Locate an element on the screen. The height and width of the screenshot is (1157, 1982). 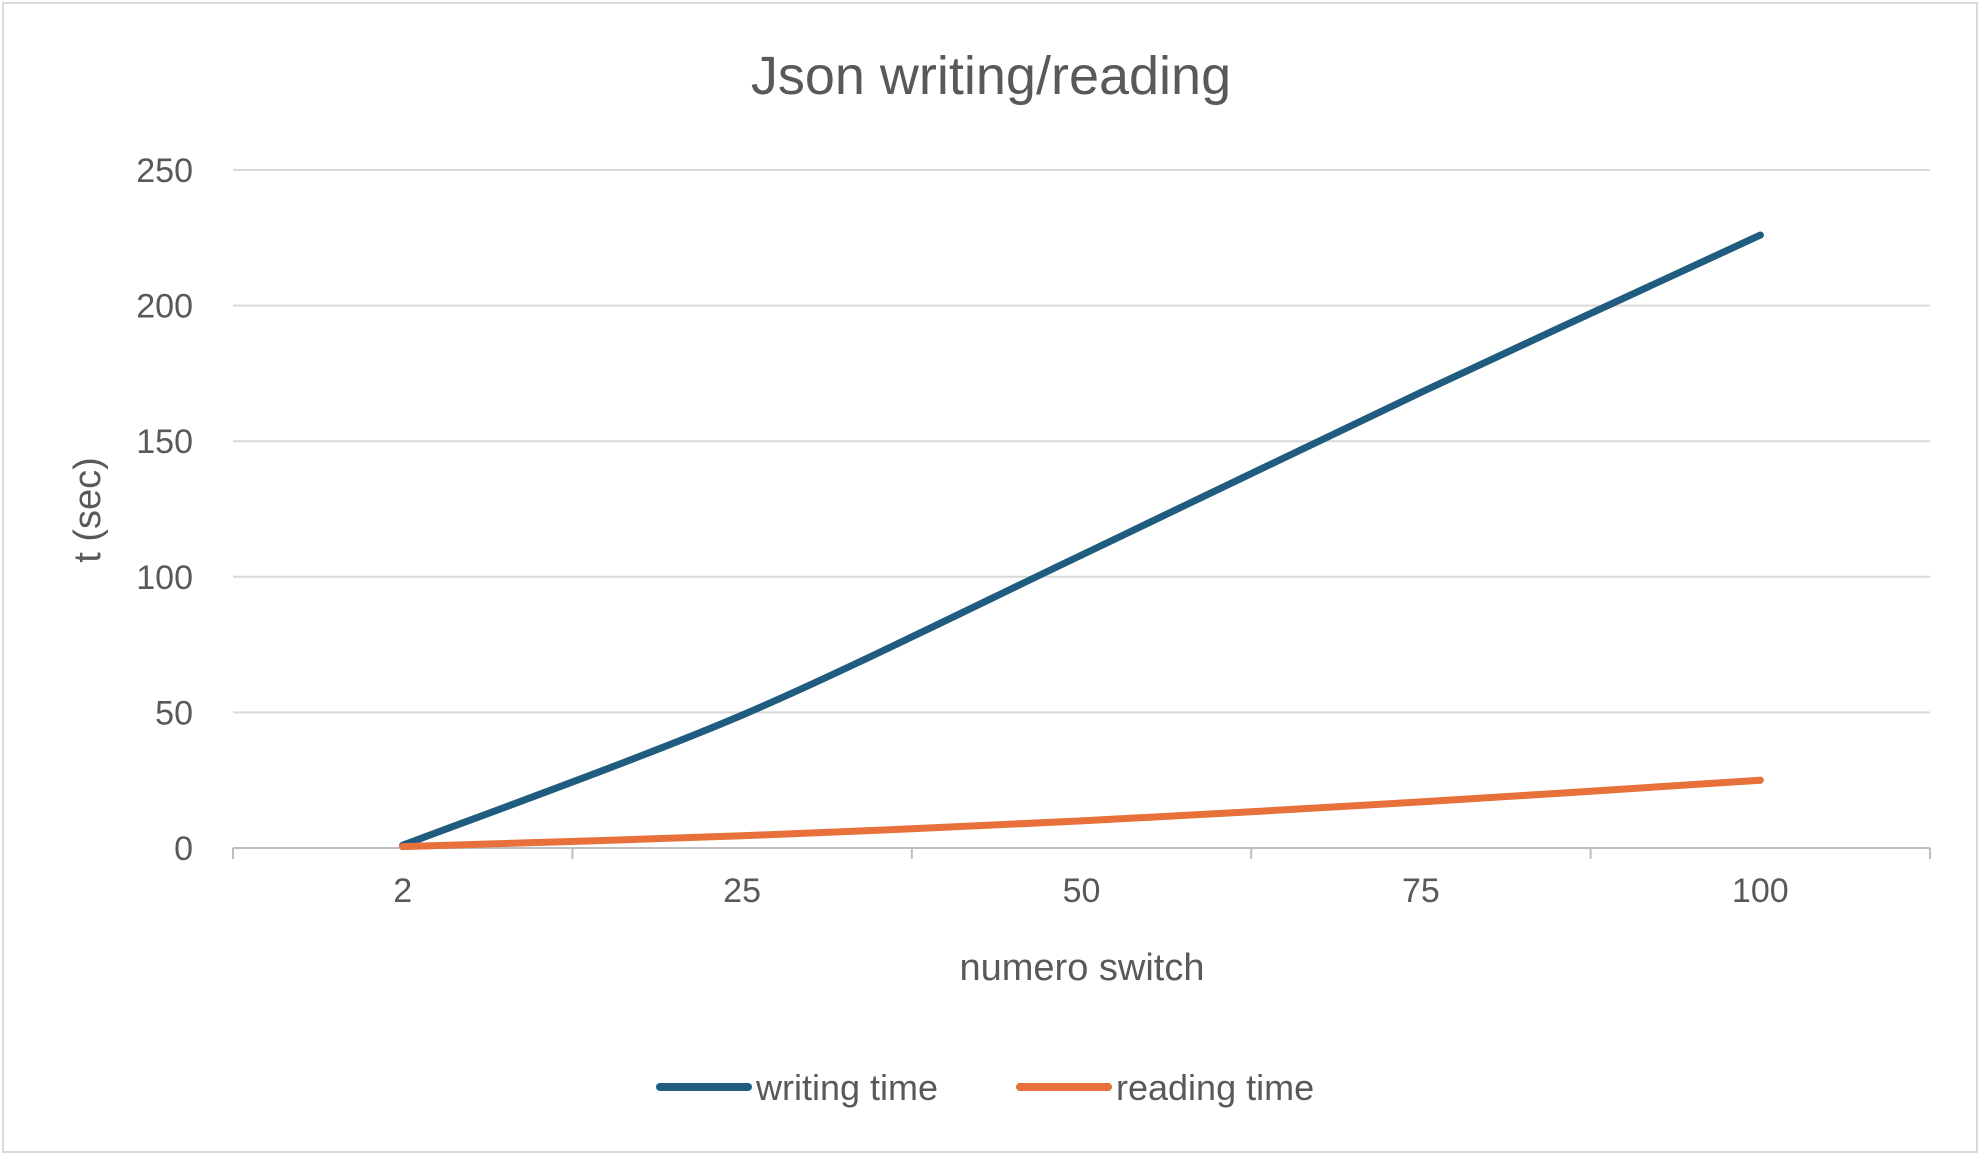
y-tick-label: 100 is located at coordinates (164, 578).